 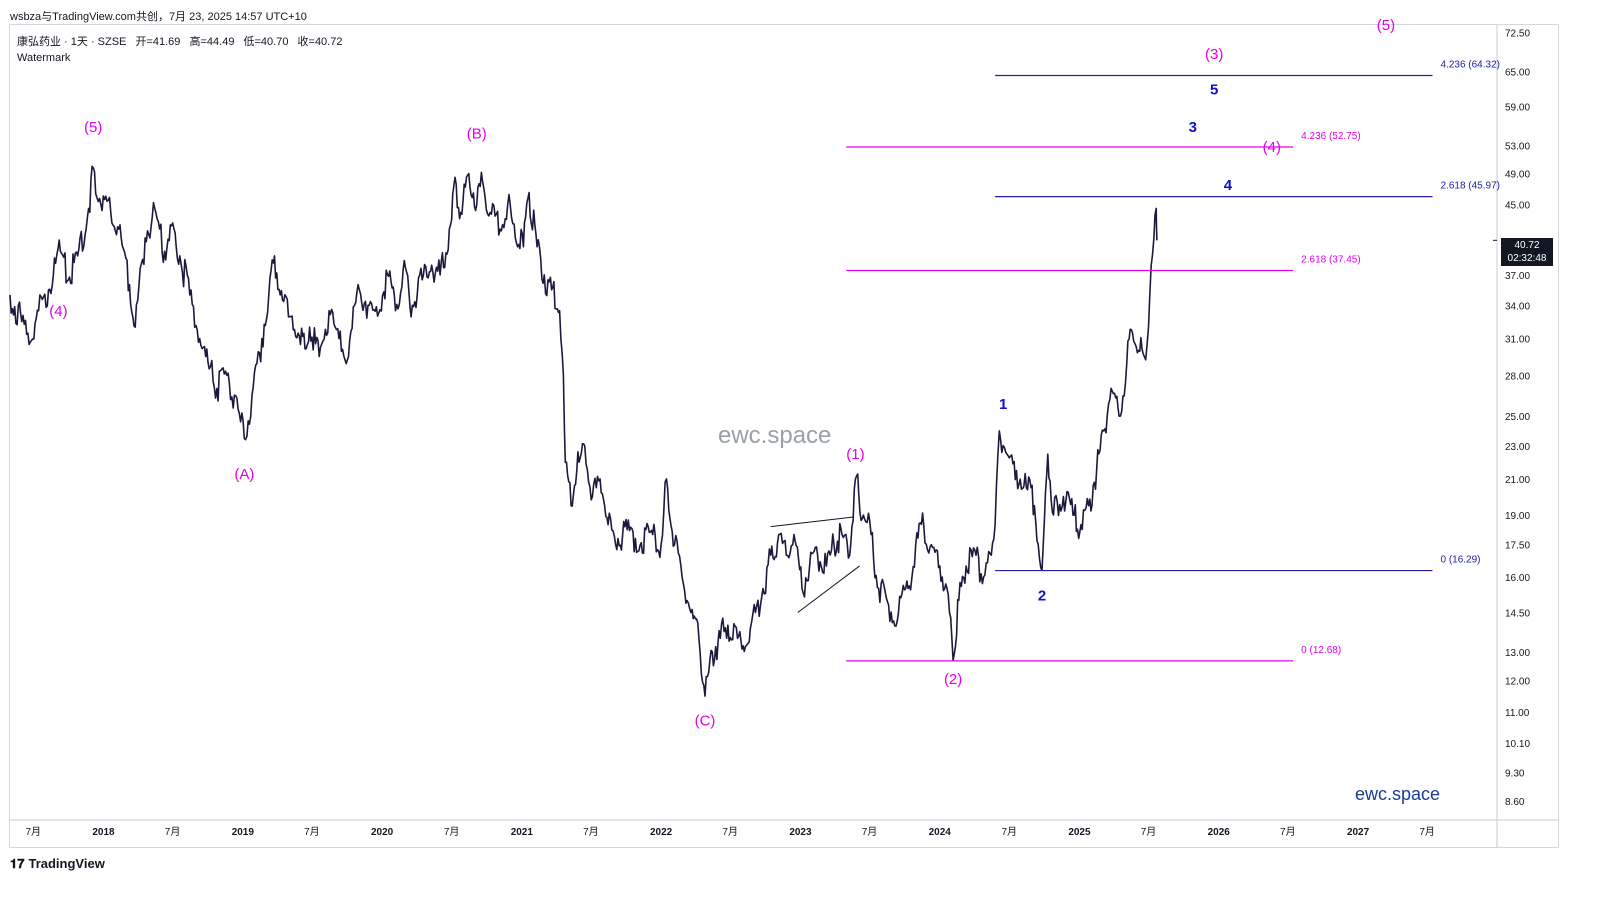 I want to click on wave-label: 5, so click(x=1214, y=90).